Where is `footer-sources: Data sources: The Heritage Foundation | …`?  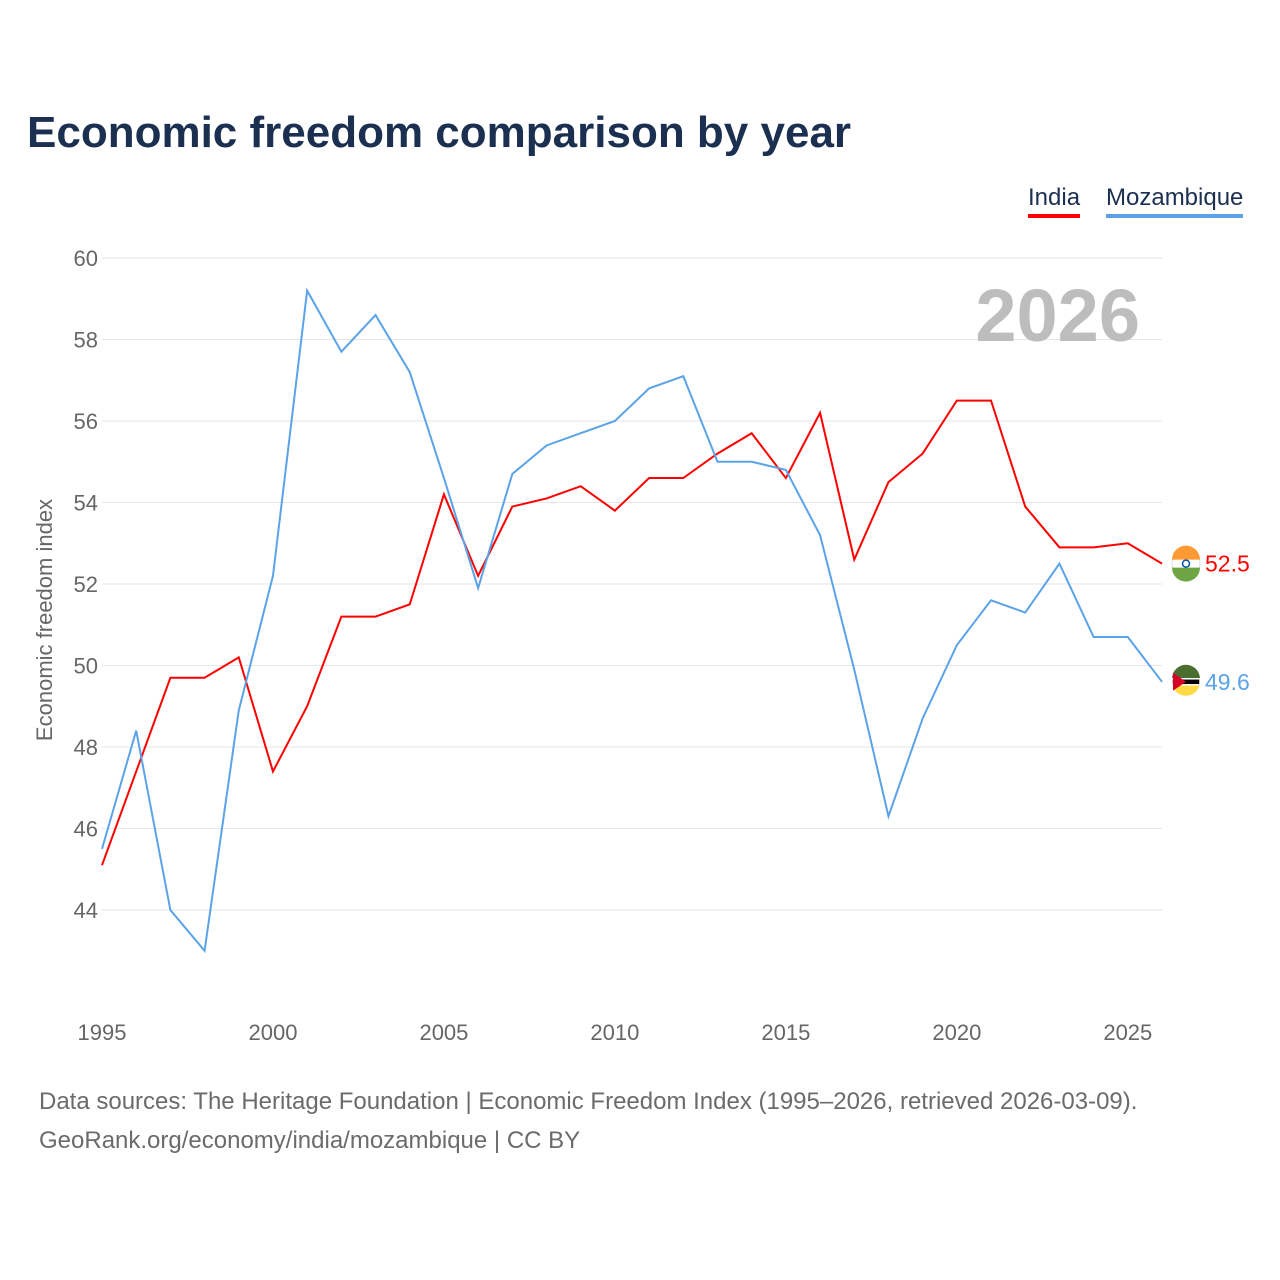 footer-sources: Data sources: The Heritage Foundation | … is located at coordinates (588, 1101).